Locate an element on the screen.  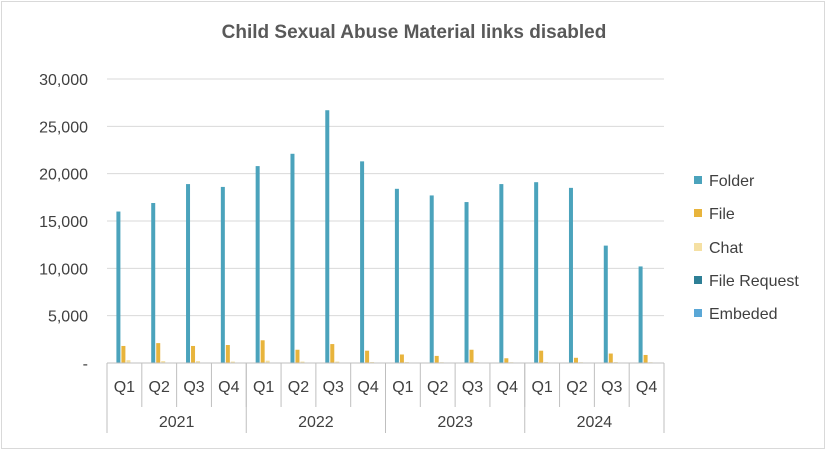
legend-swatch-embeded is located at coordinates (698, 313).